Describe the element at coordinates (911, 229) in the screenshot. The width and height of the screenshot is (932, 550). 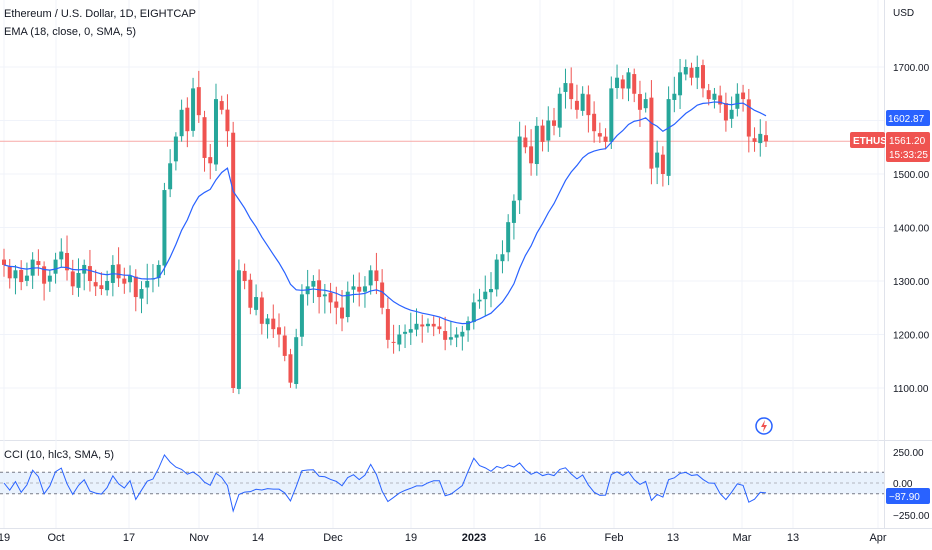
I see `price-tick-label: 1400.00` at that location.